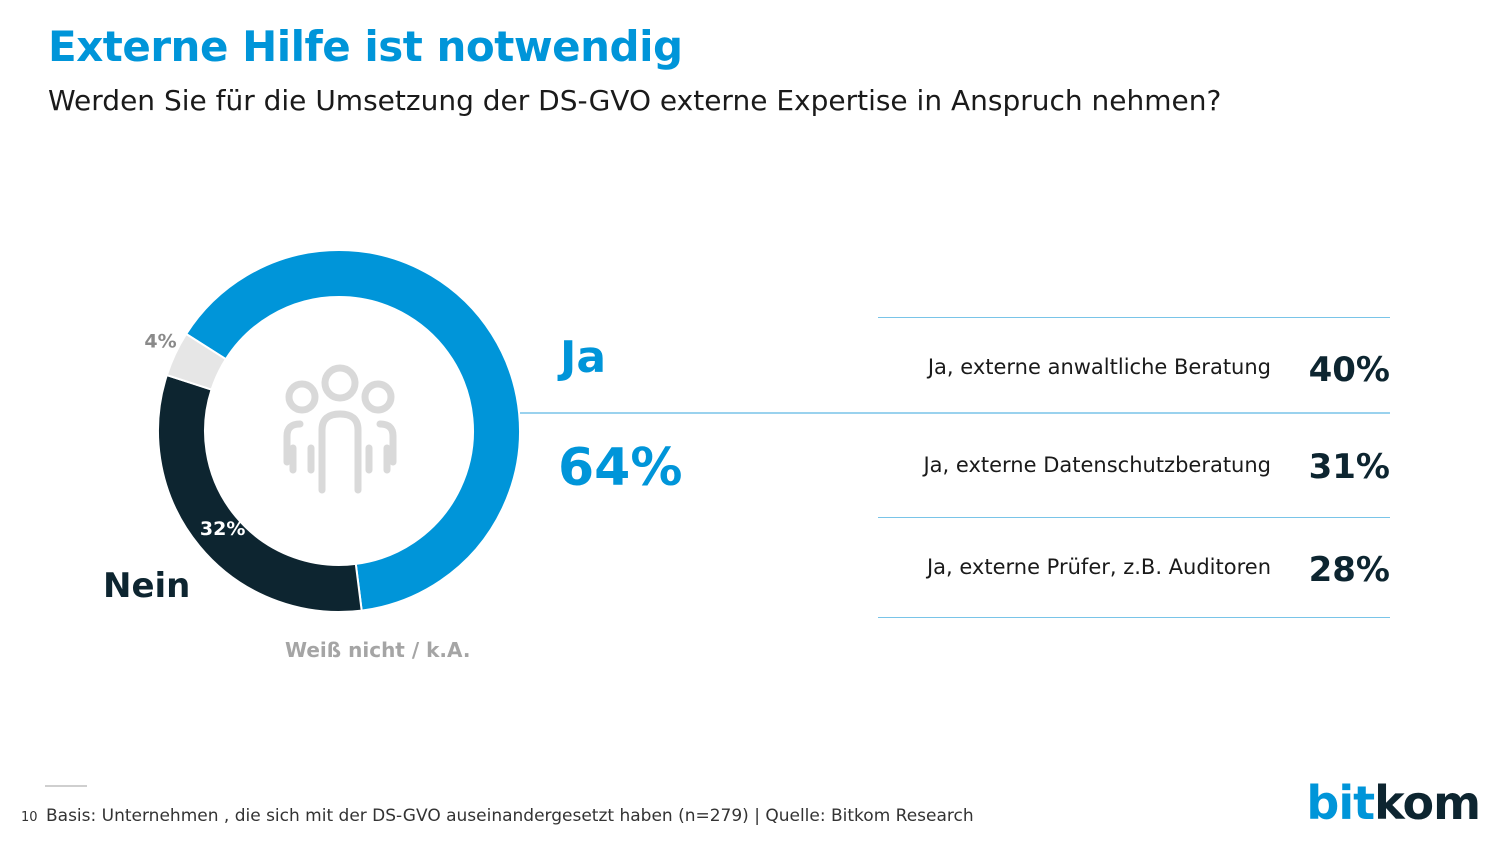 Image resolution: width=1500 pixels, height=841 pixels. What do you see at coordinates (1349, 570) in the screenshot?
I see `breakdown-row-value: 28%` at bounding box center [1349, 570].